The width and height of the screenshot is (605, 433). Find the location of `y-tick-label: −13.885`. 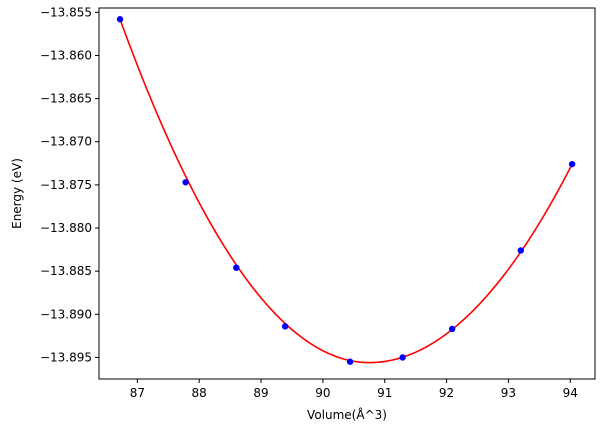

y-tick-label: −13.885 is located at coordinates (66, 271).